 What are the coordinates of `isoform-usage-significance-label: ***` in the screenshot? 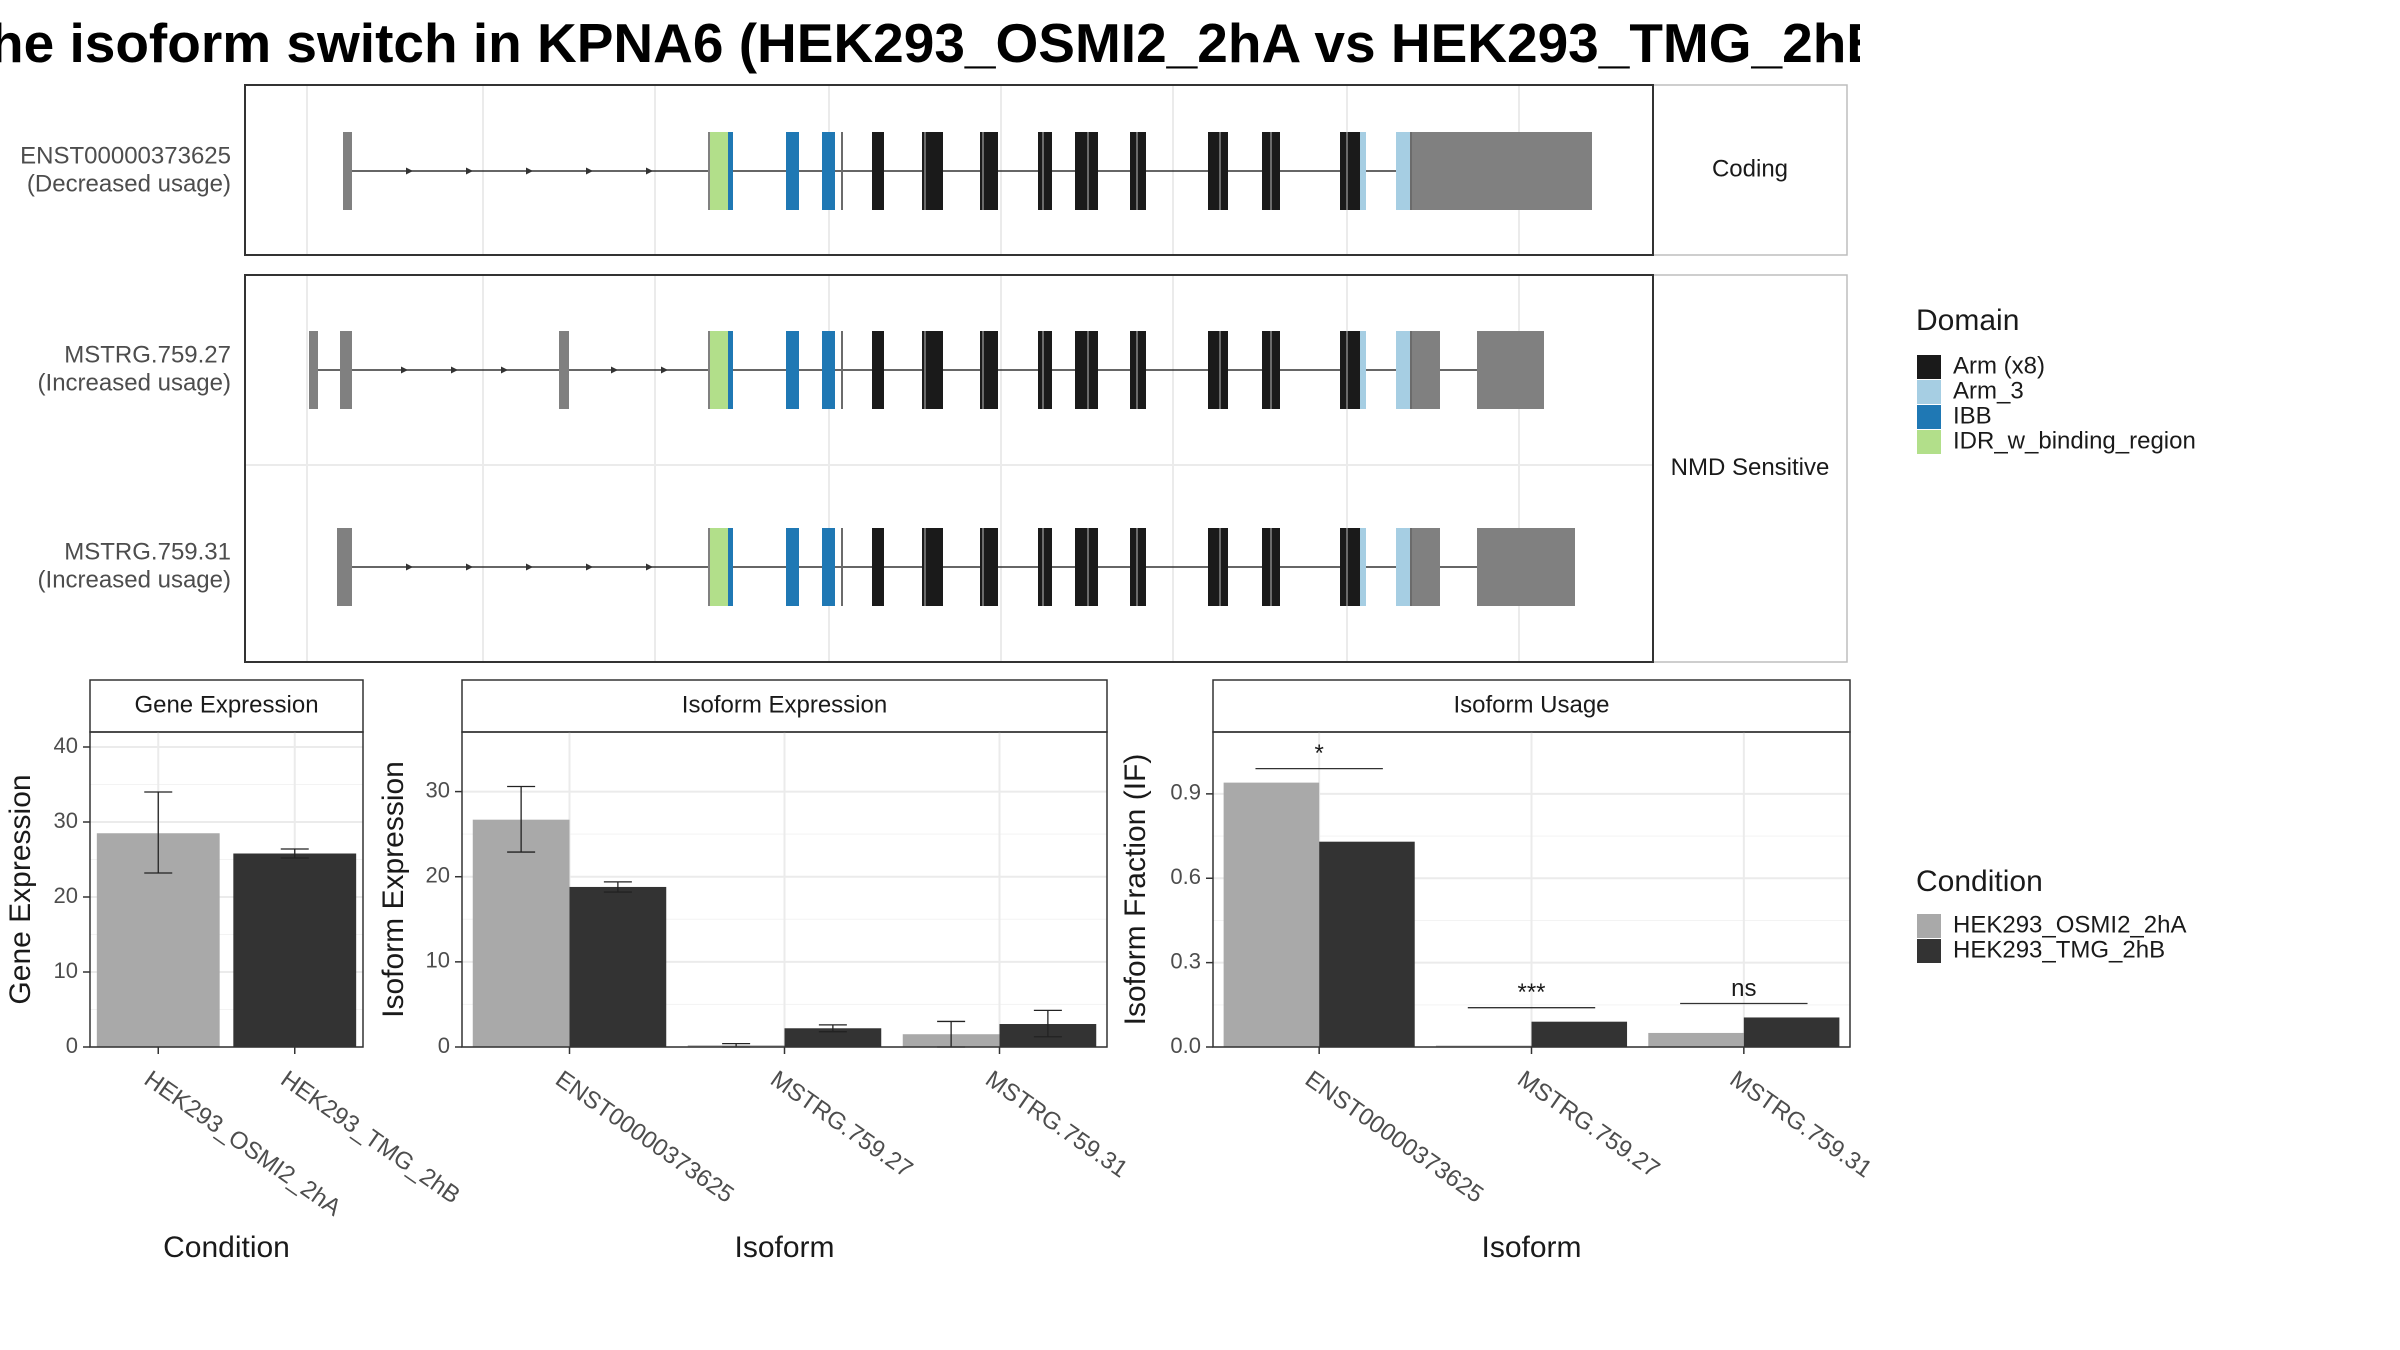 It's located at (1531, 992).